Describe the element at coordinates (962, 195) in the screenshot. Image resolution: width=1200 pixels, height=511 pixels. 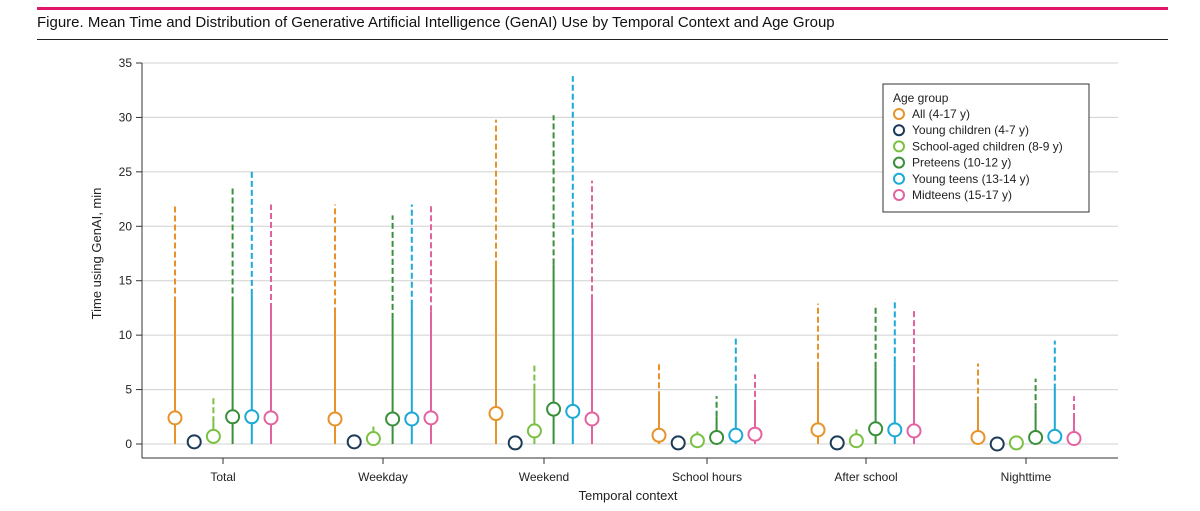
I see `legend-entry: Midteens (15-17 y)` at that location.